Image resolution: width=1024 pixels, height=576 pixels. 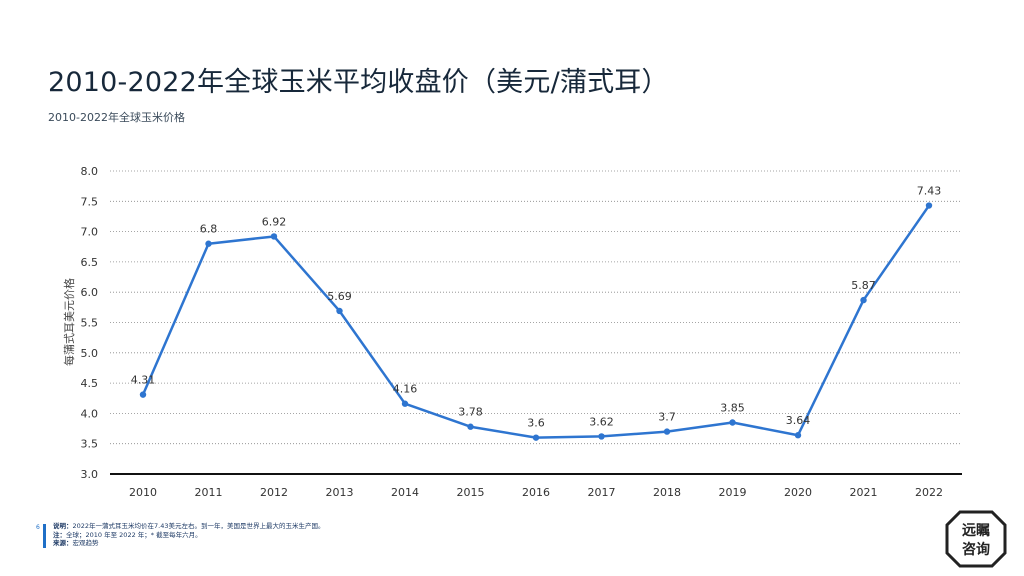 I want to click on y-tick-label: 7.0, so click(x=90, y=232).